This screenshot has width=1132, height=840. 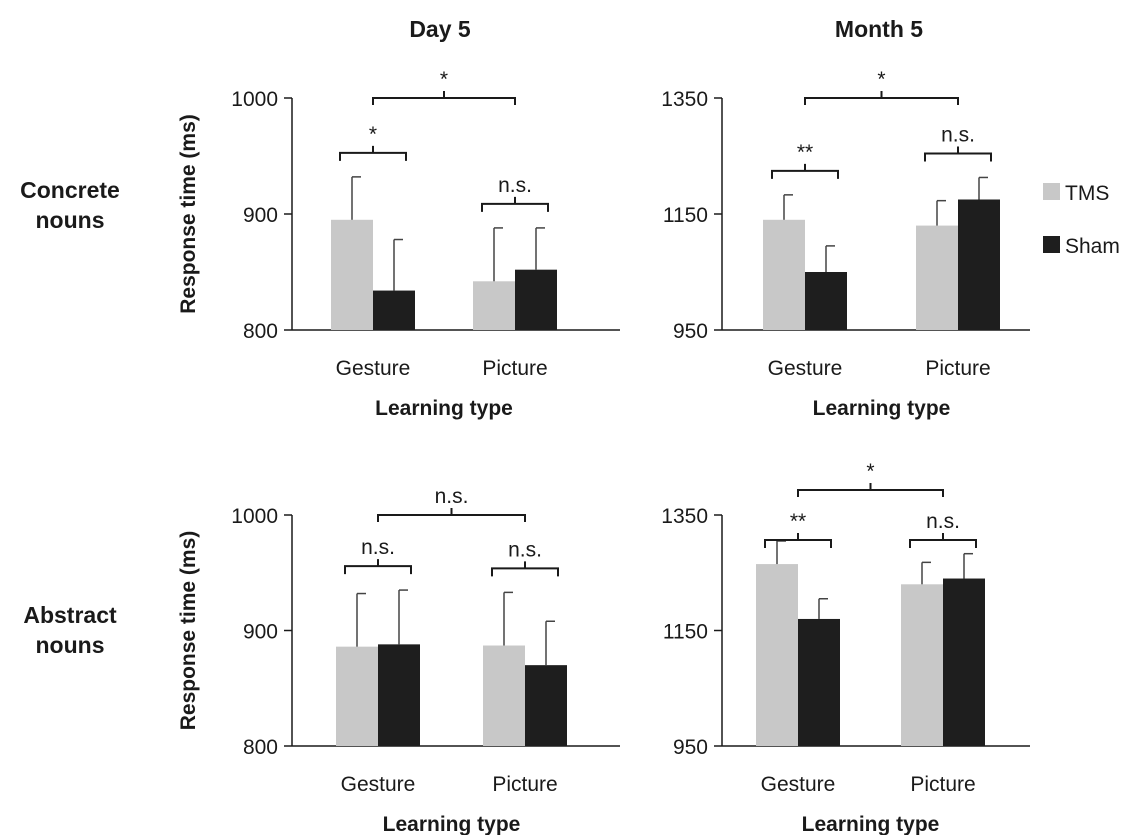 What do you see at coordinates (1092, 246) in the screenshot?
I see `legend-label: Sham` at bounding box center [1092, 246].